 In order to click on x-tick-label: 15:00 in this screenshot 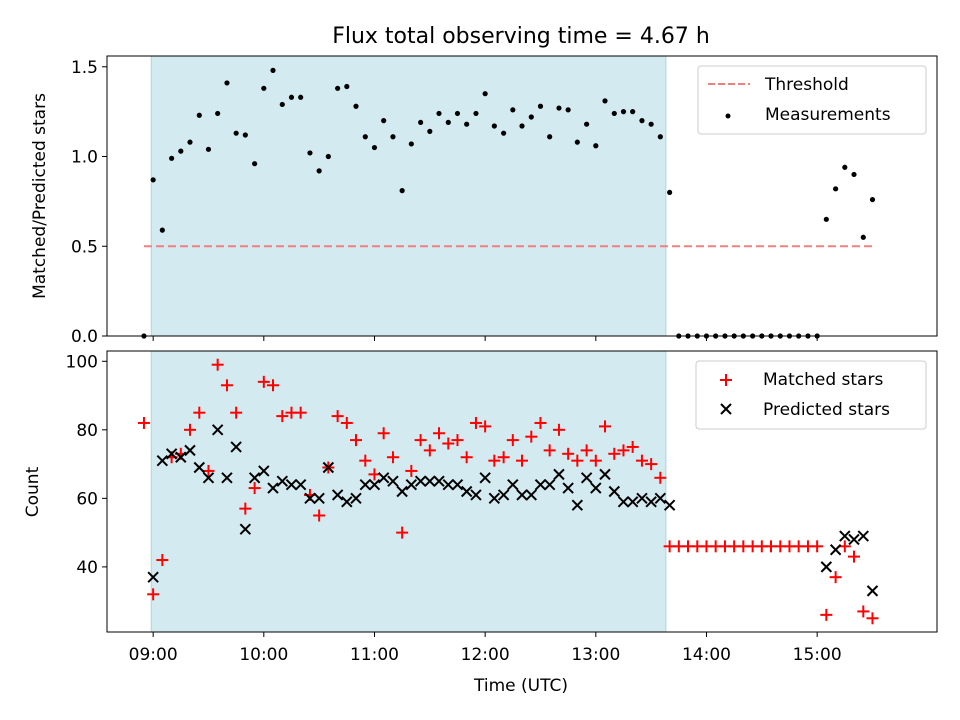, I will do `click(817, 655)`.